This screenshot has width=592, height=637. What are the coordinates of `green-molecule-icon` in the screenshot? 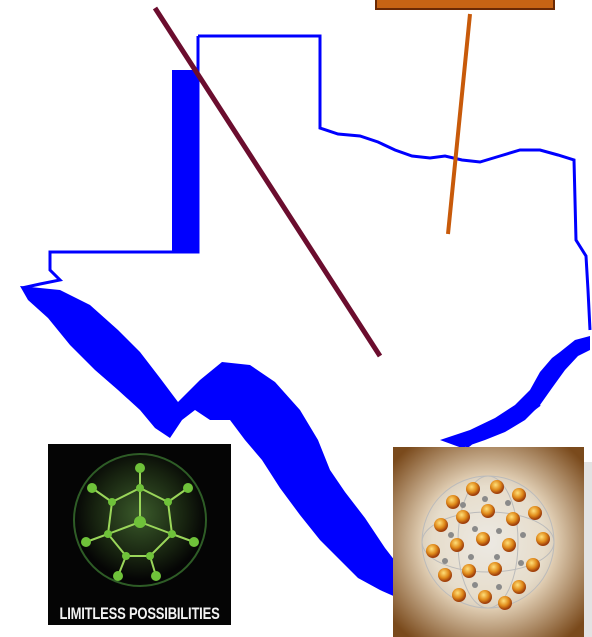 It's located at (140, 520).